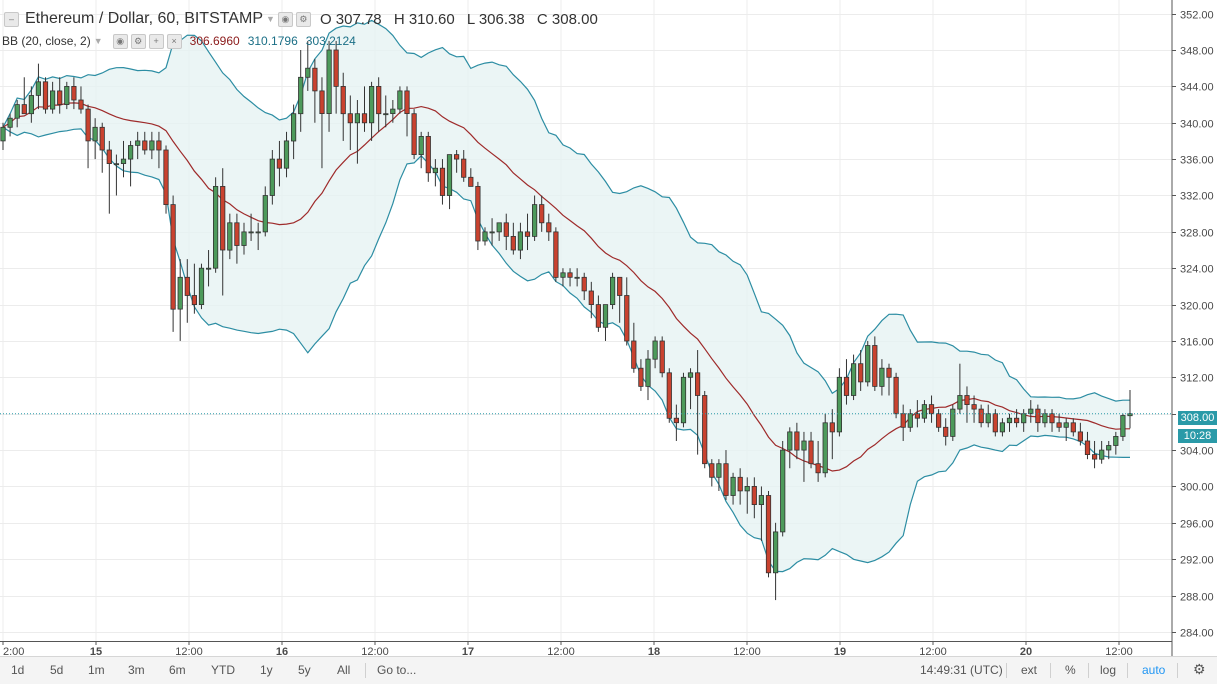 This screenshot has width=1217, height=684. What do you see at coordinates (961, 670) in the screenshot?
I see `clock-readout: 14:49:31 (UTC)` at bounding box center [961, 670].